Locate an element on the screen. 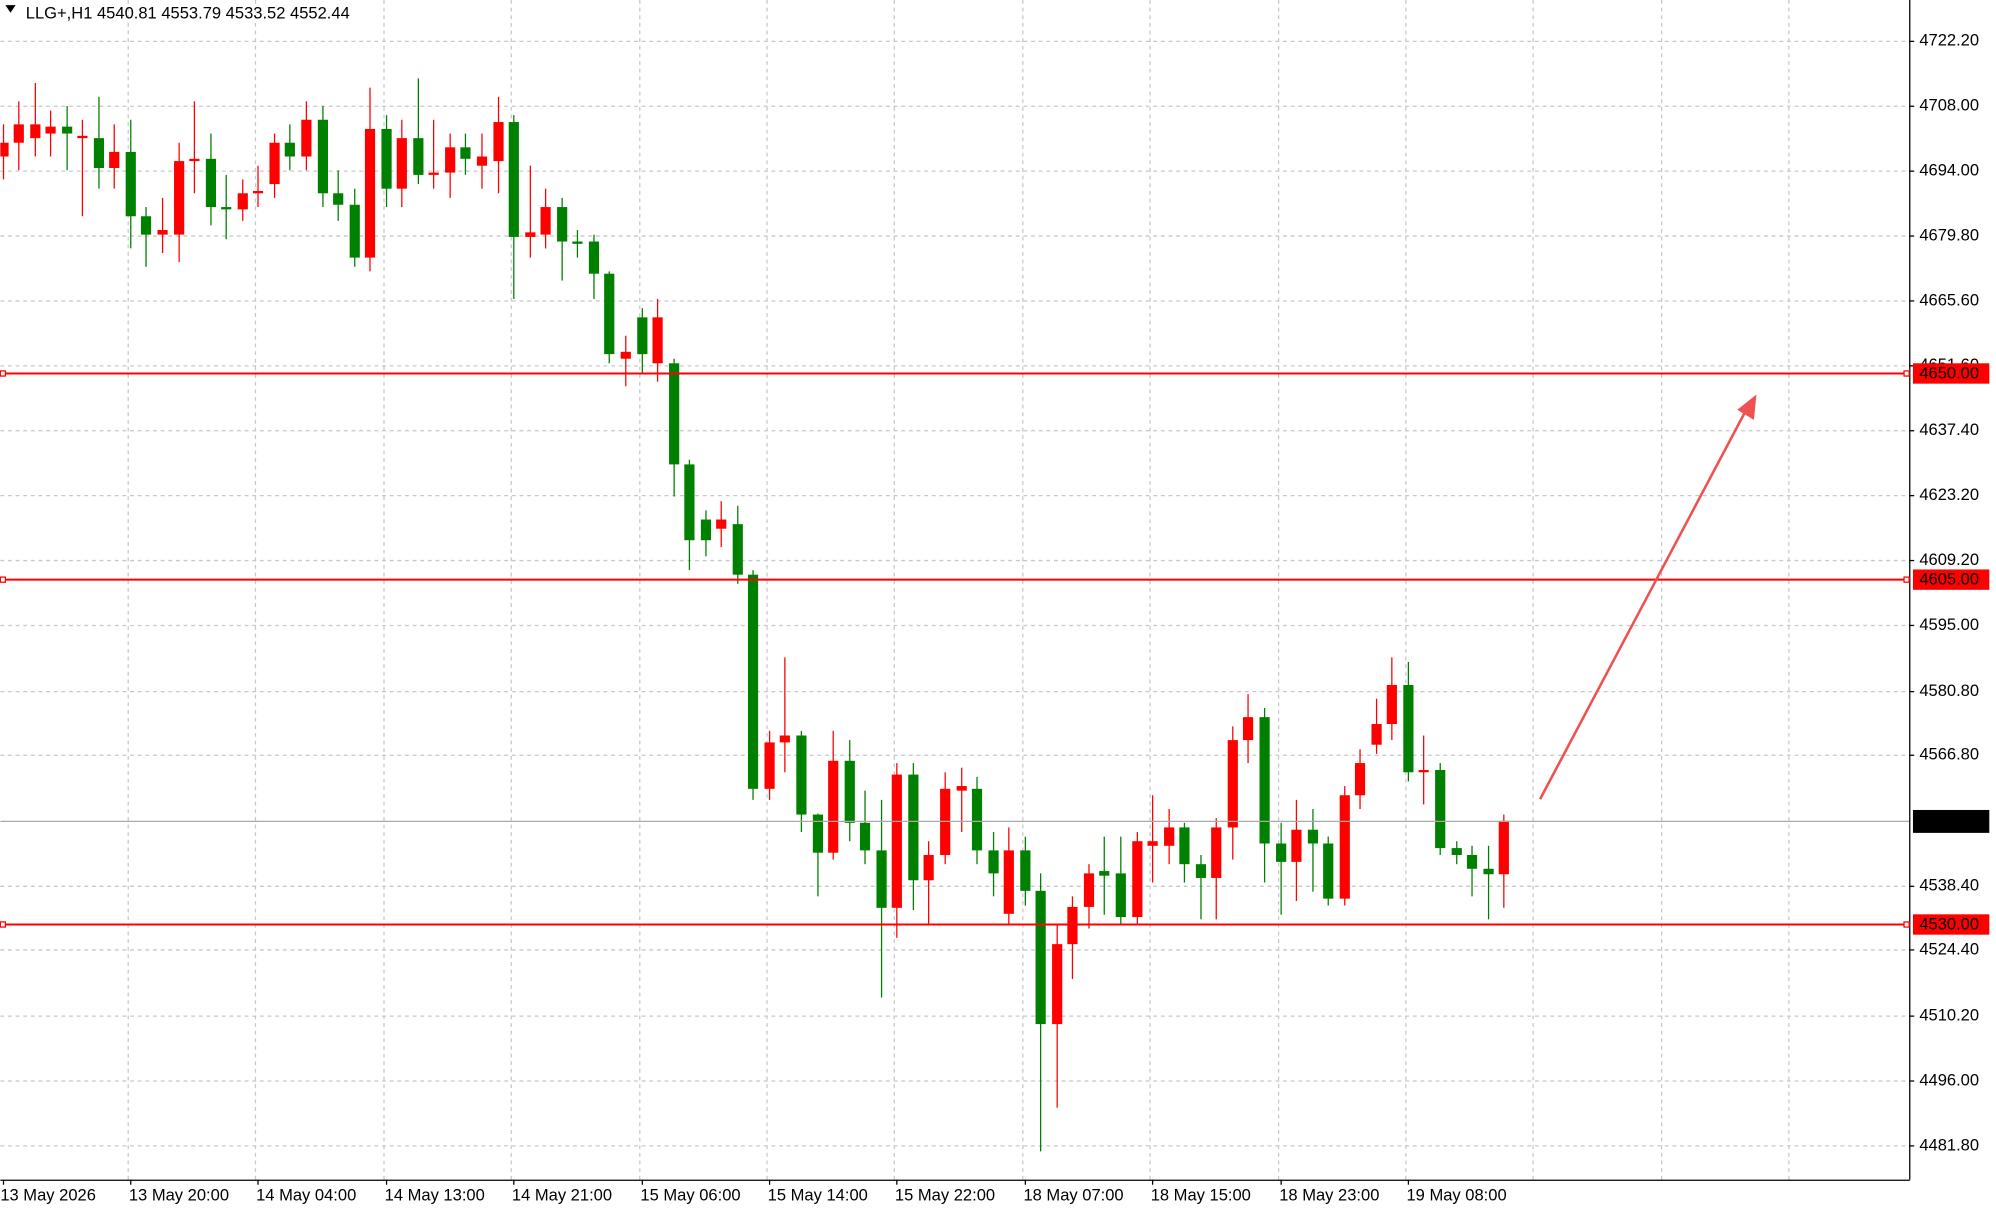 This screenshot has width=1996, height=1214. y-tick-label: 4694.00 is located at coordinates (1949, 170).